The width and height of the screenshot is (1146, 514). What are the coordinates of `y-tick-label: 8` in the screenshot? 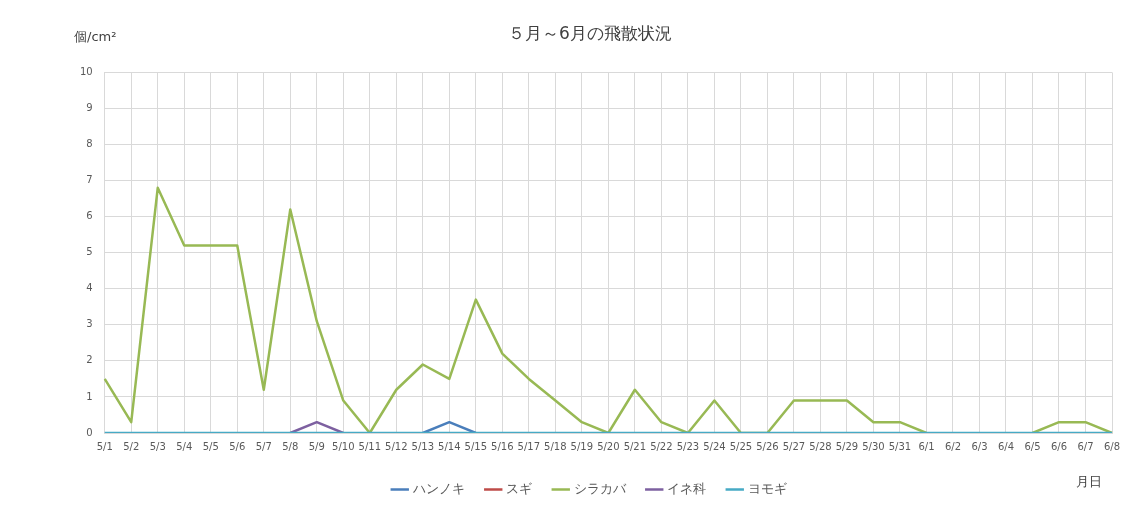 It's located at (89, 144).